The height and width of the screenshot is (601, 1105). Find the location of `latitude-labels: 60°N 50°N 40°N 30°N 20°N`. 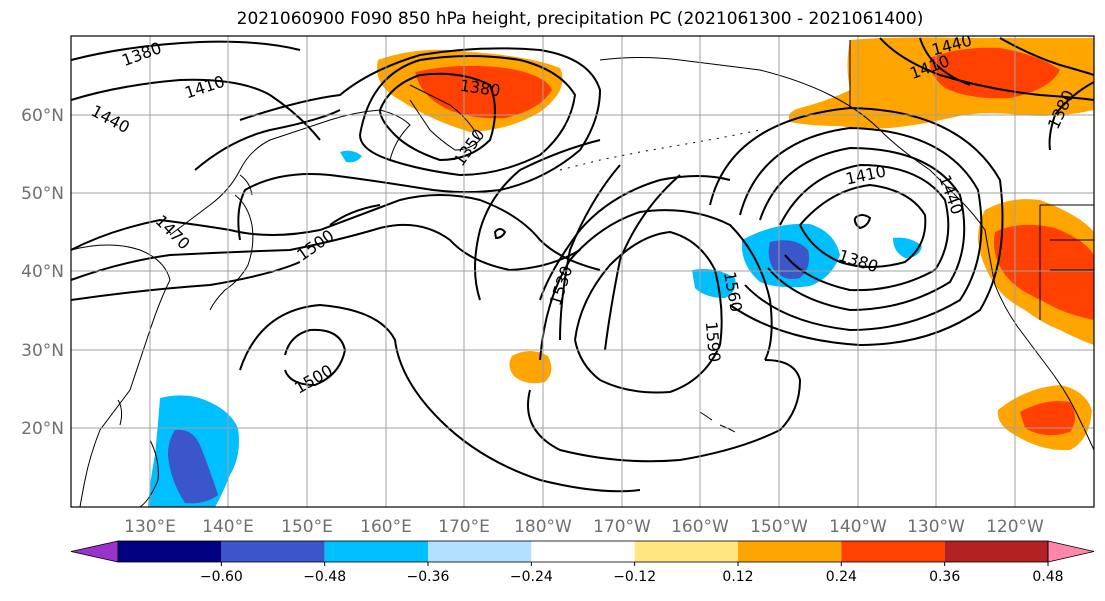

latitude-labels: 60°N 50°N 40°N 30°N 20°N is located at coordinates (42, 272).